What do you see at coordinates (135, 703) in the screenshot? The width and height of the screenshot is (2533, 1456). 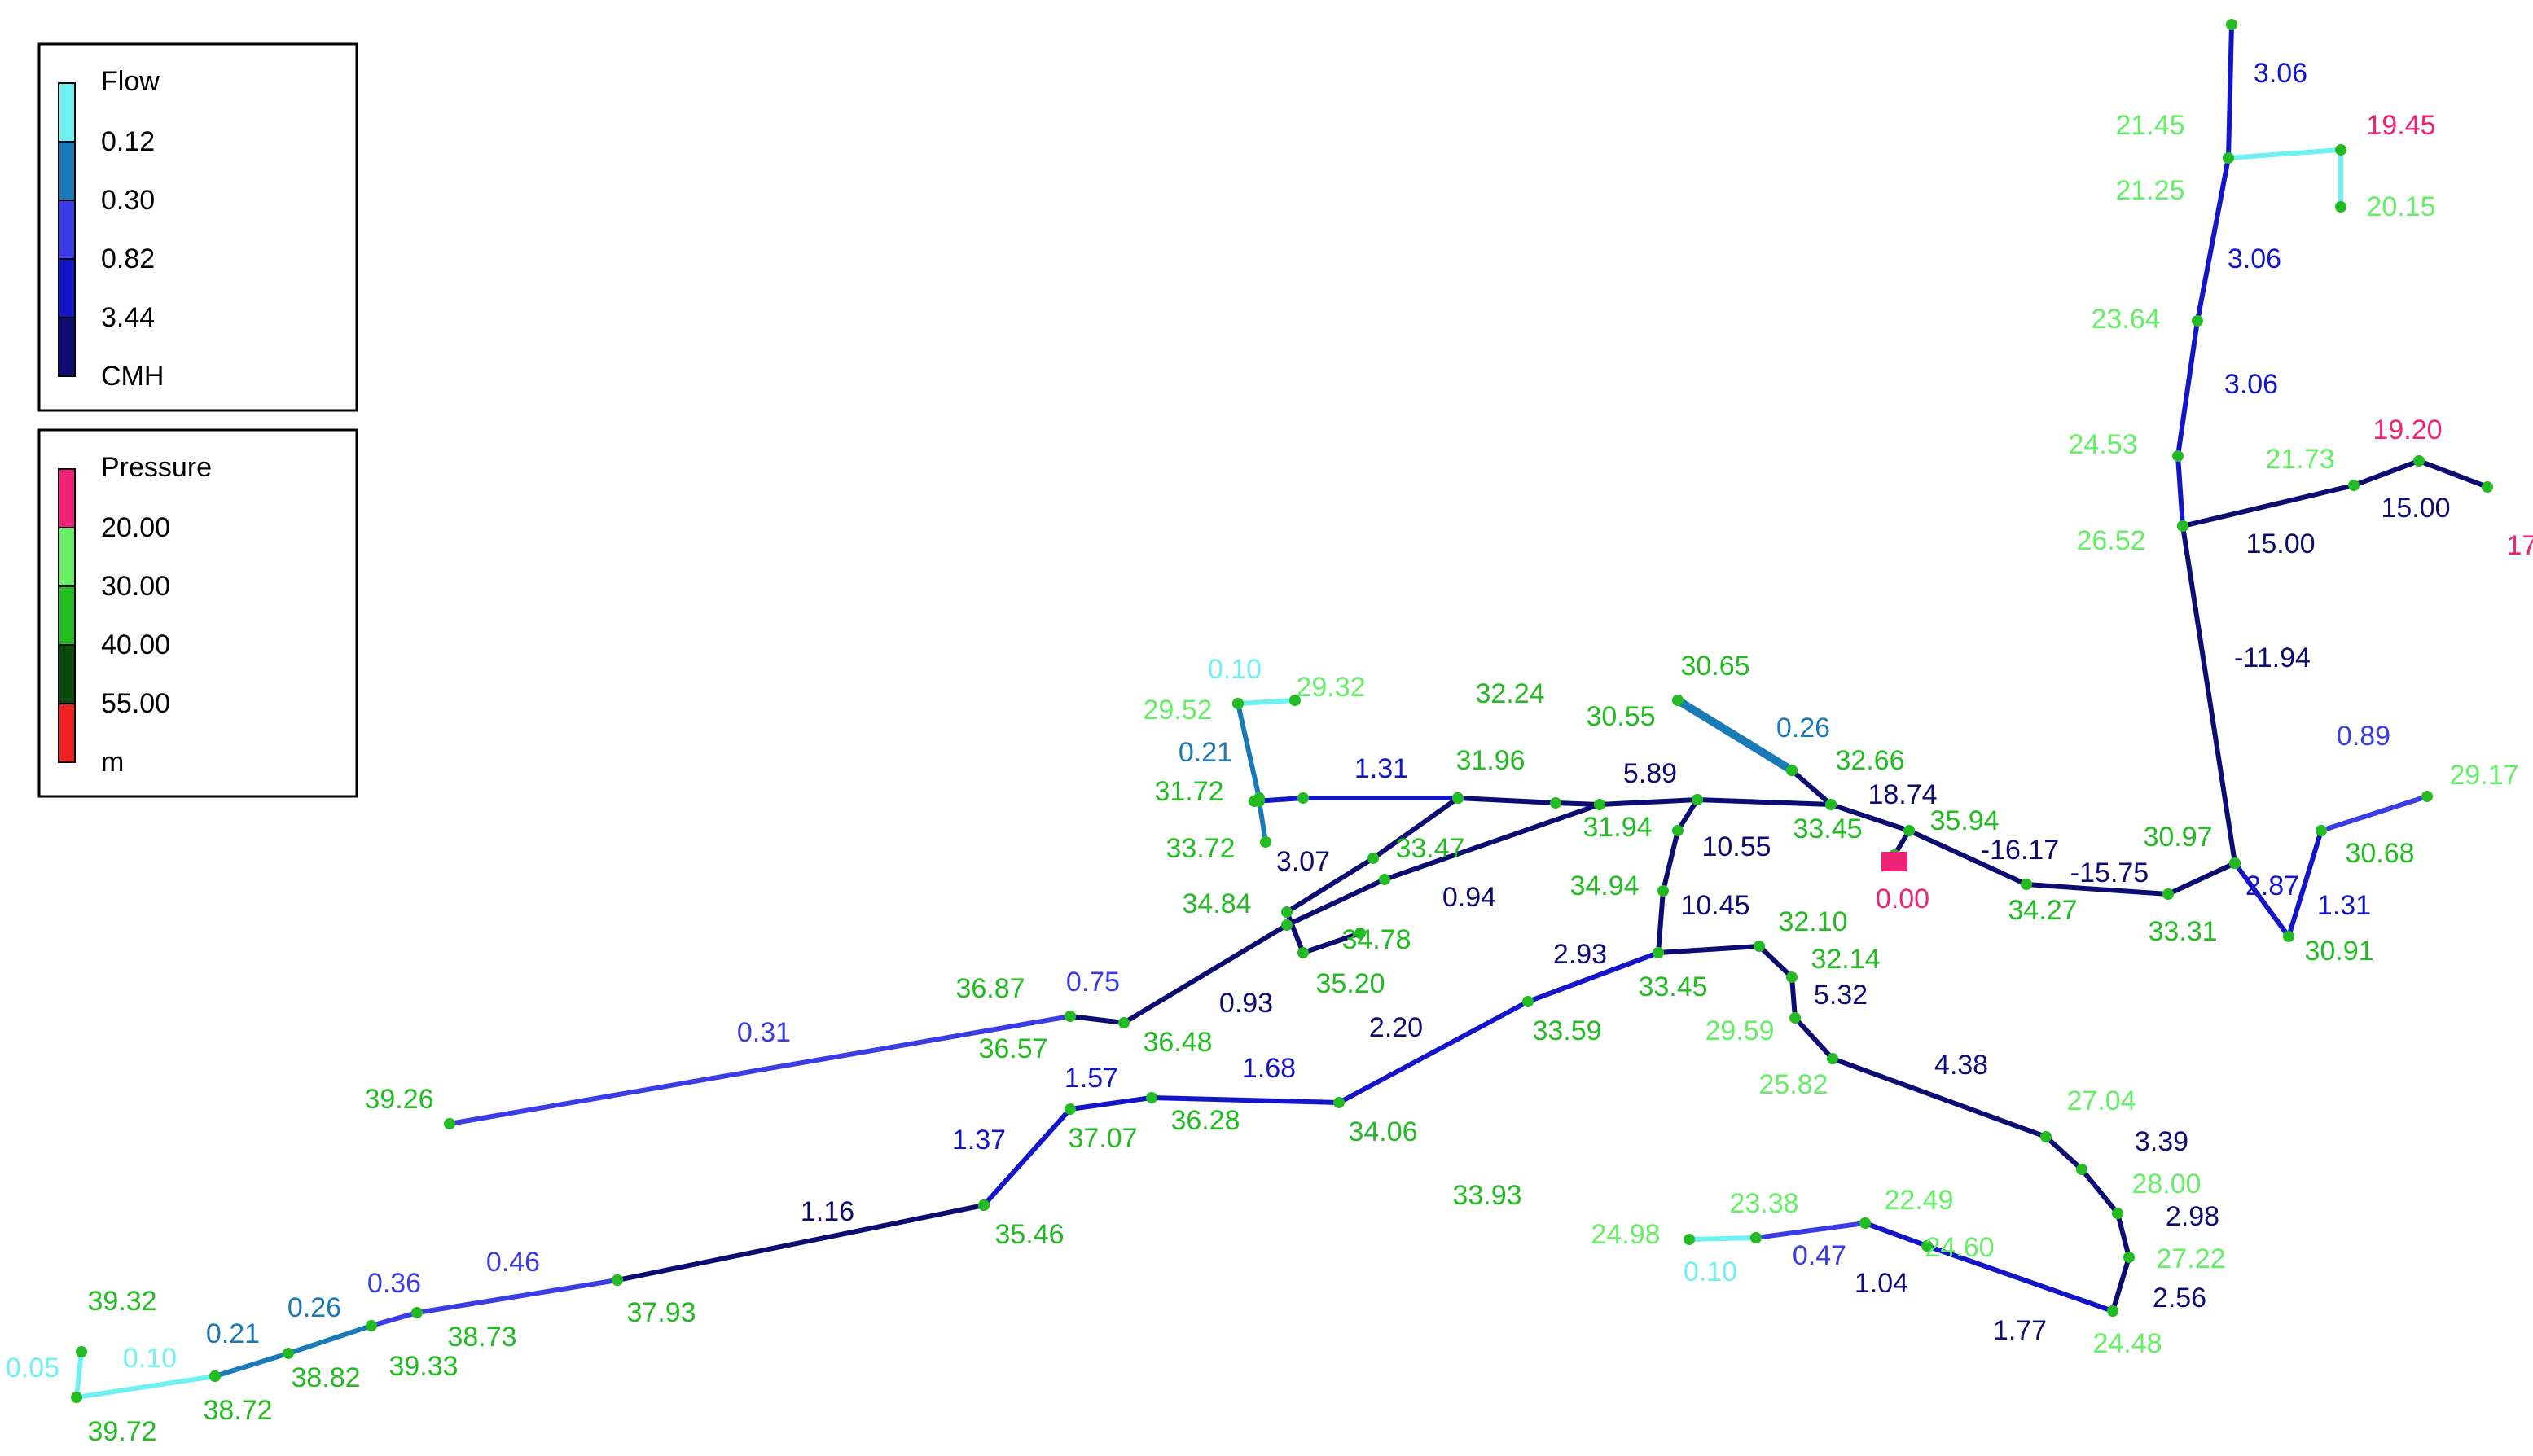 I see `legend-label: 55.00` at bounding box center [135, 703].